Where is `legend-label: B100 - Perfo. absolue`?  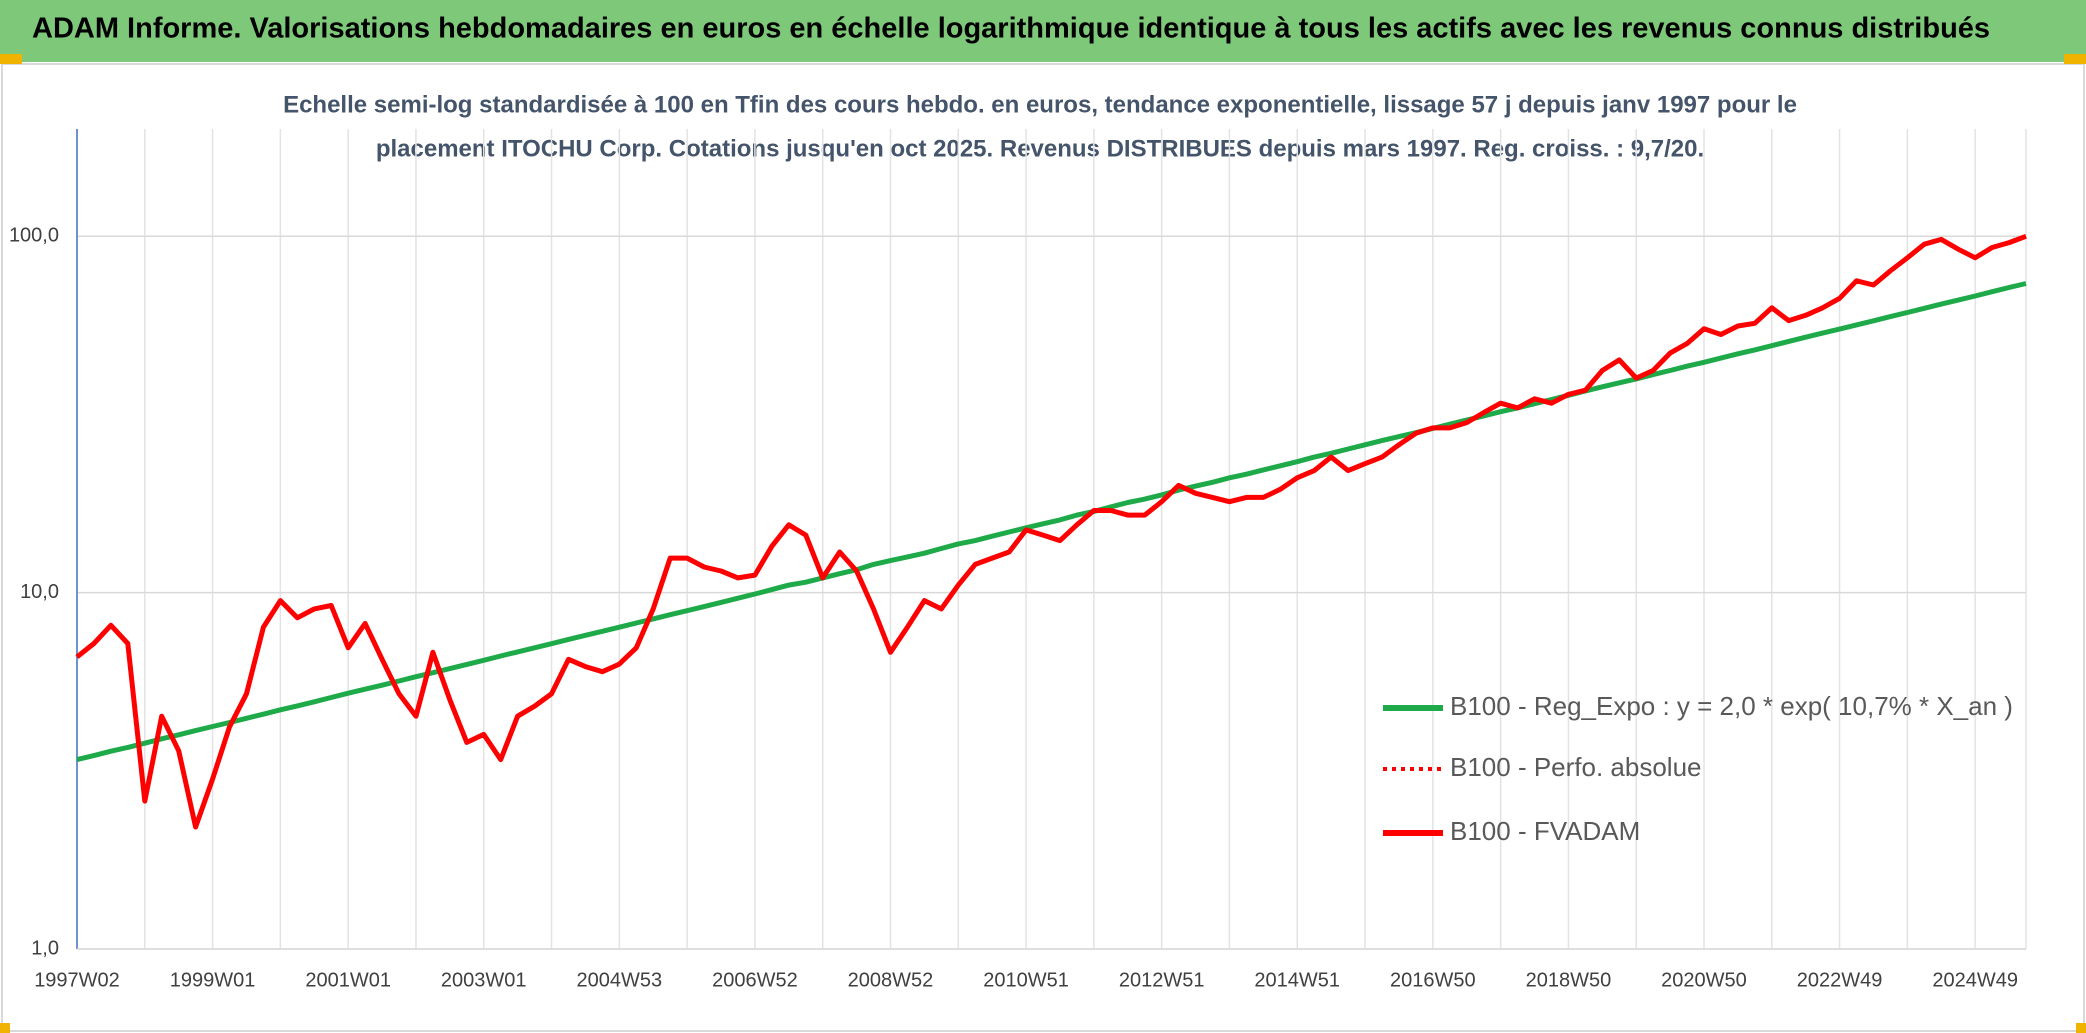
legend-label: B100 - Perfo. absolue is located at coordinates (1576, 767).